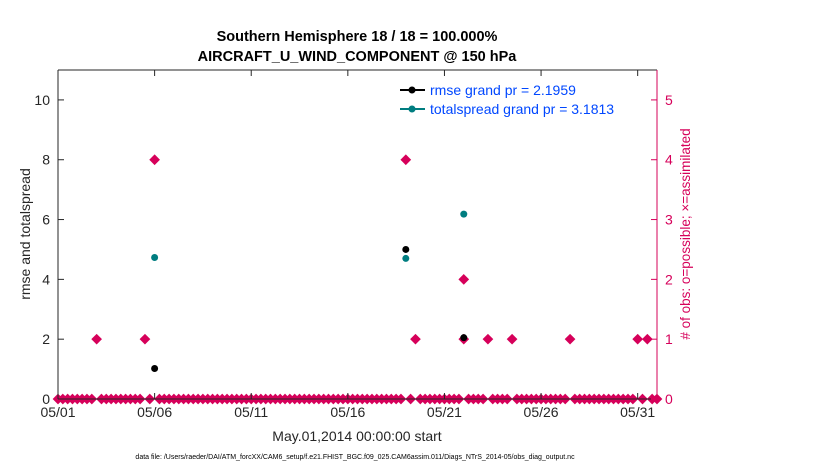 The width and height of the screenshot is (830, 475). What do you see at coordinates (503, 90) in the screenshot?
I see `legend-rmse-label: rmse grand pr = 2.1959` at bounding box center [503, 90].